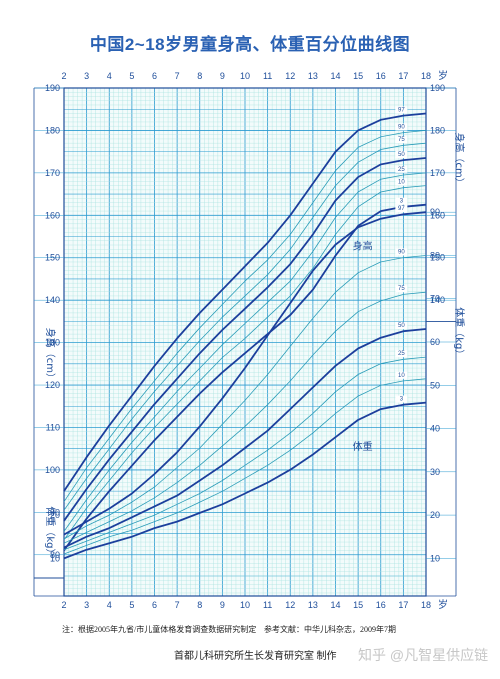 The width and height of the screenshot is (500, 679). I want to click on height-percentile-label-p25: 25, so click(401, 170).